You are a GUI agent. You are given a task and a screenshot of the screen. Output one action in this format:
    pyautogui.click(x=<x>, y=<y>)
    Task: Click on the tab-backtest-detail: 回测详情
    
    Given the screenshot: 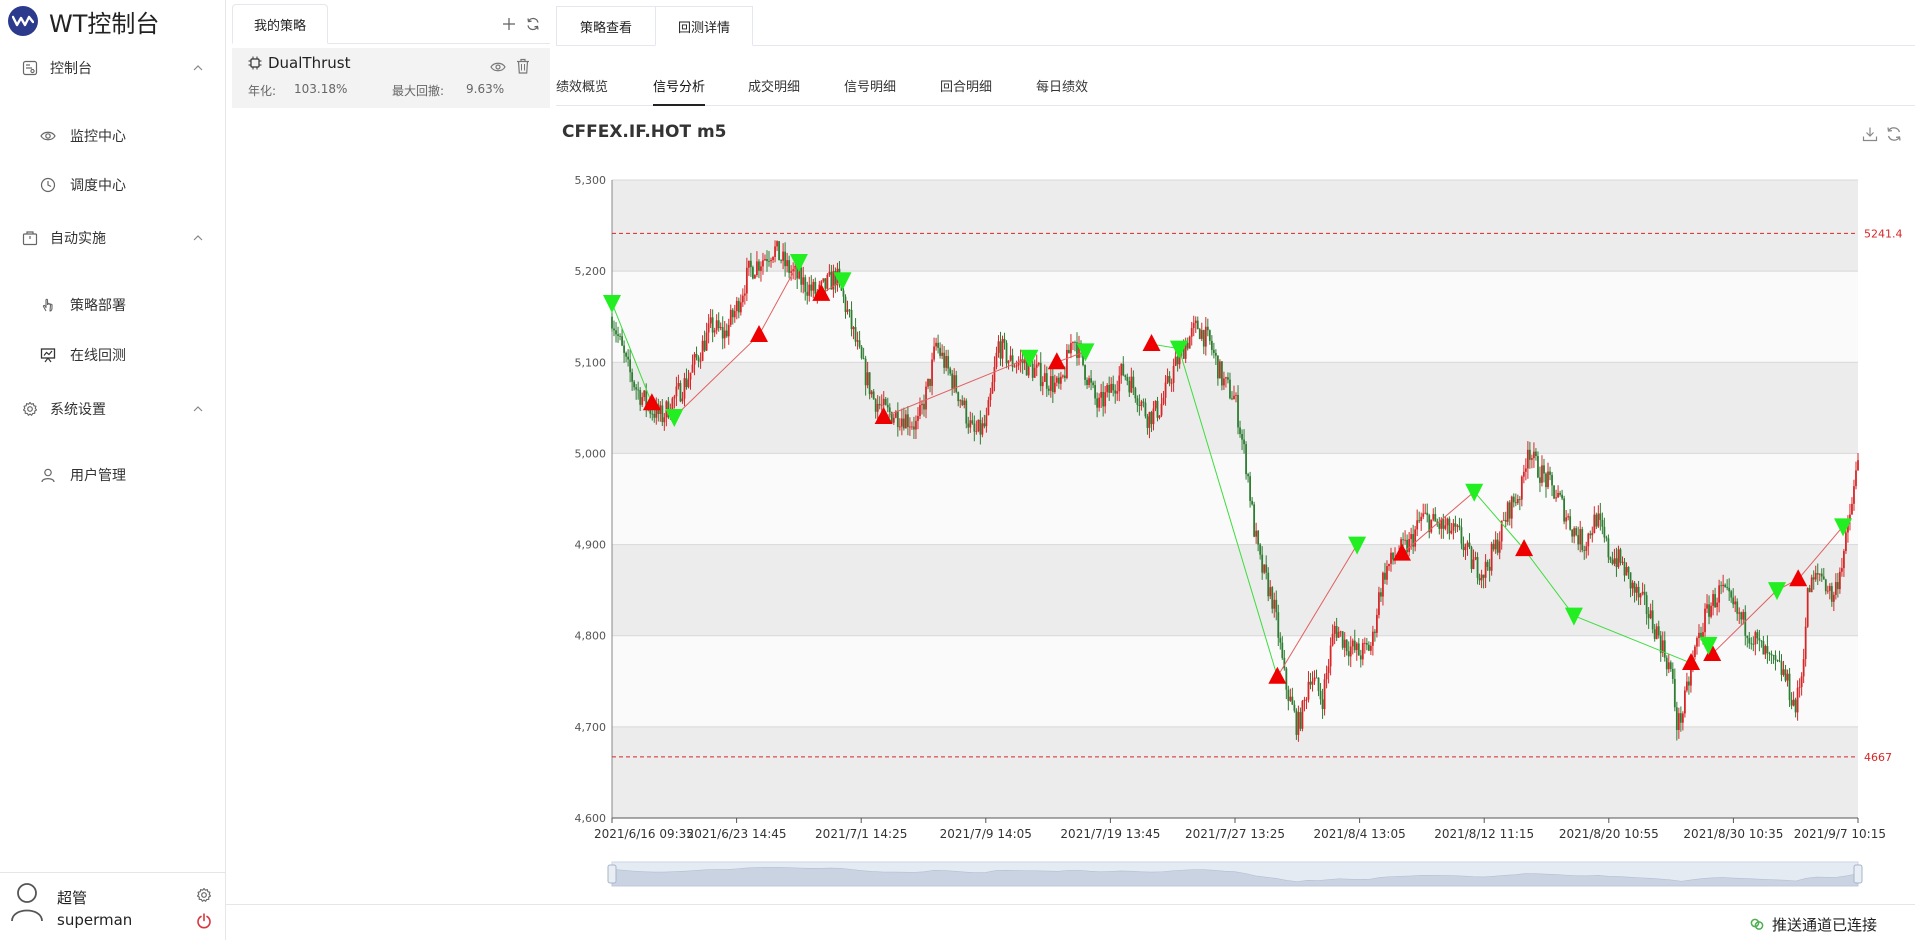 What is the action you would take?
    pyautogui.click(x=704, y=26)
    